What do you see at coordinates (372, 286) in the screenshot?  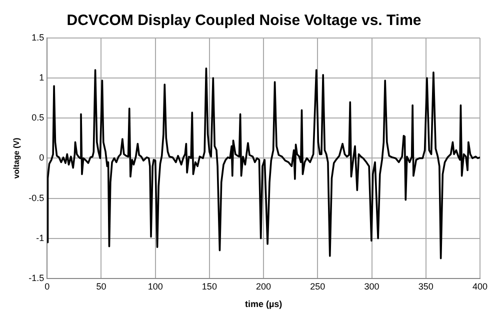 I see `x-tick-label: 300` at bounding box center [372, 286].